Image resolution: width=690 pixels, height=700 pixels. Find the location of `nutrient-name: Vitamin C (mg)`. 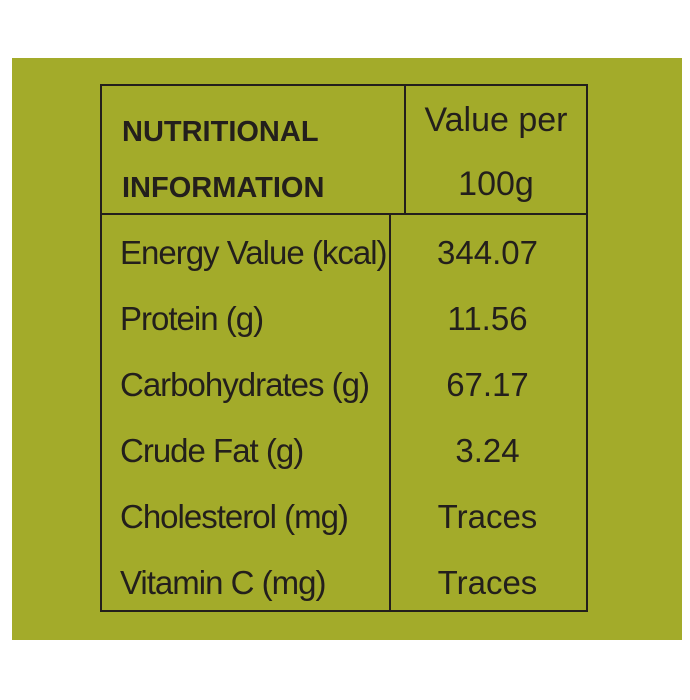

nutrient-name: Vitamin C (mg) is located at coordinates (223, 582).